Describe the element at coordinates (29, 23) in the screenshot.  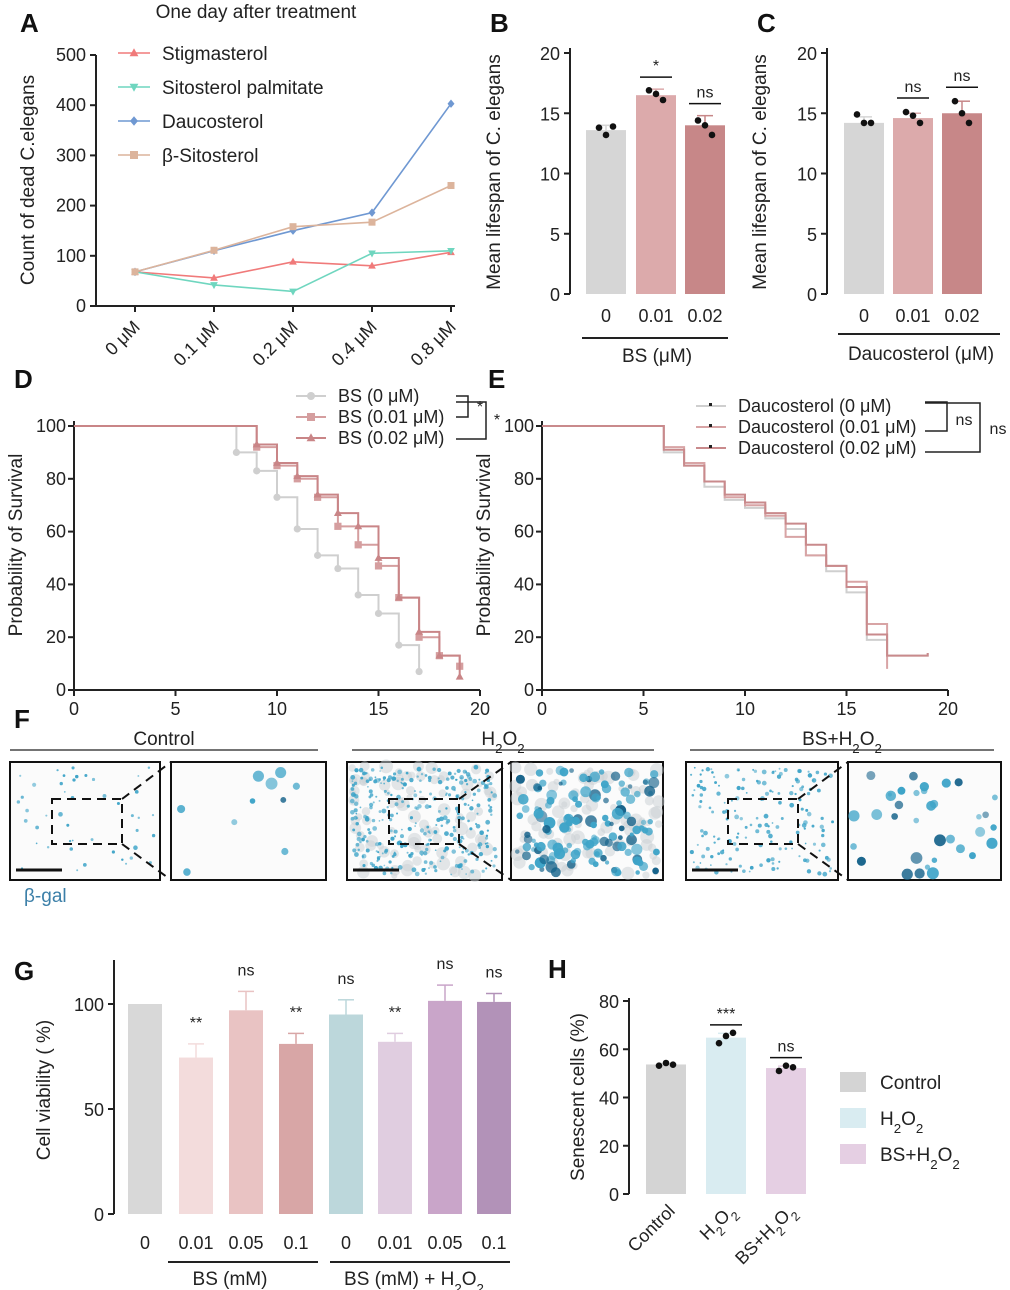
I see `panel-label-a: A` at that location.